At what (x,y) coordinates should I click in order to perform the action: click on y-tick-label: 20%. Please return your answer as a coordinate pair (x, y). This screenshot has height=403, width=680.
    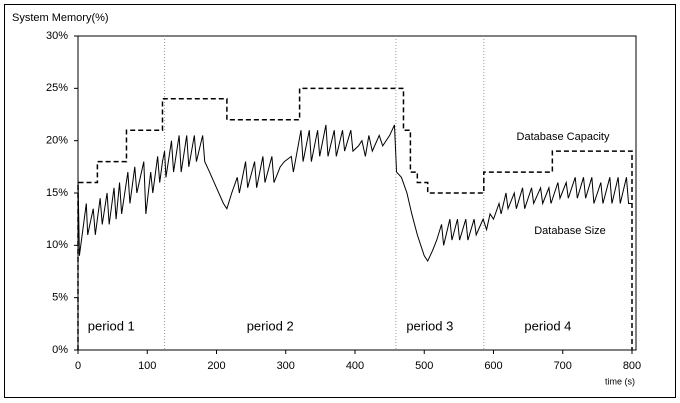
    Looking at the image, I should click on (57, 141).